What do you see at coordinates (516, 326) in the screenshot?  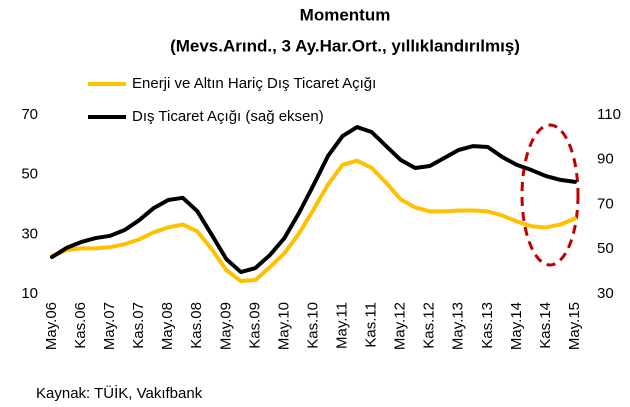 I see `x-tick-label: May.14` at bounding box center [516, 326].